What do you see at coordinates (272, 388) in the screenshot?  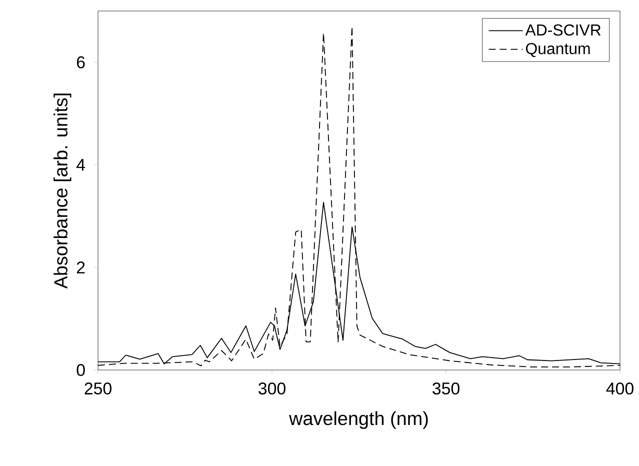 I see `x-tick-label: 300` at bounding box center [272, 388].